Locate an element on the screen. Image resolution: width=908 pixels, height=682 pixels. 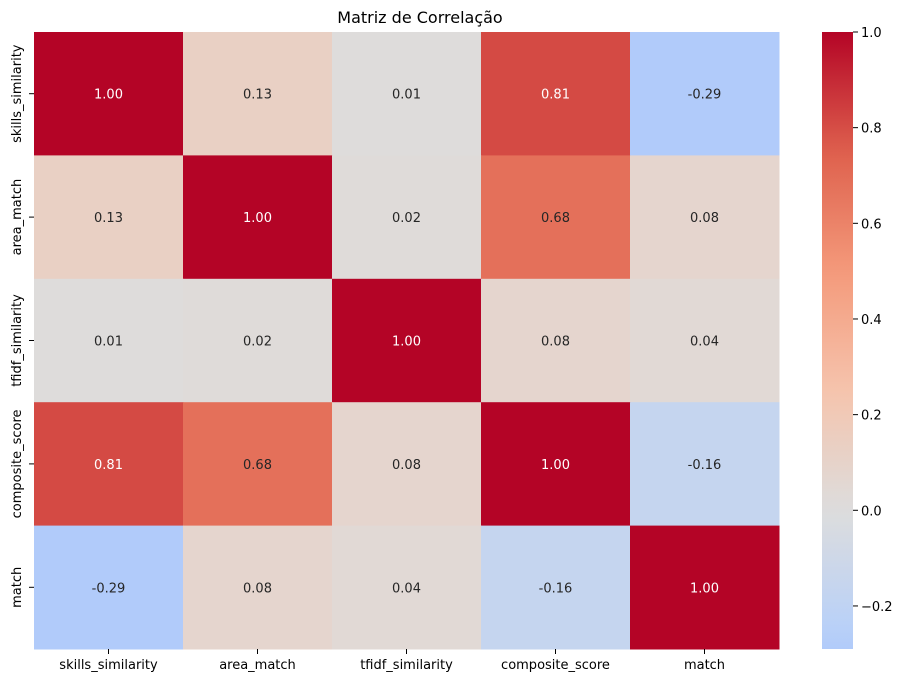
colorbar: −0.2 0.0 0.2 0.4 0.6 0.8 1.0 is located at coordinates (857, 337).